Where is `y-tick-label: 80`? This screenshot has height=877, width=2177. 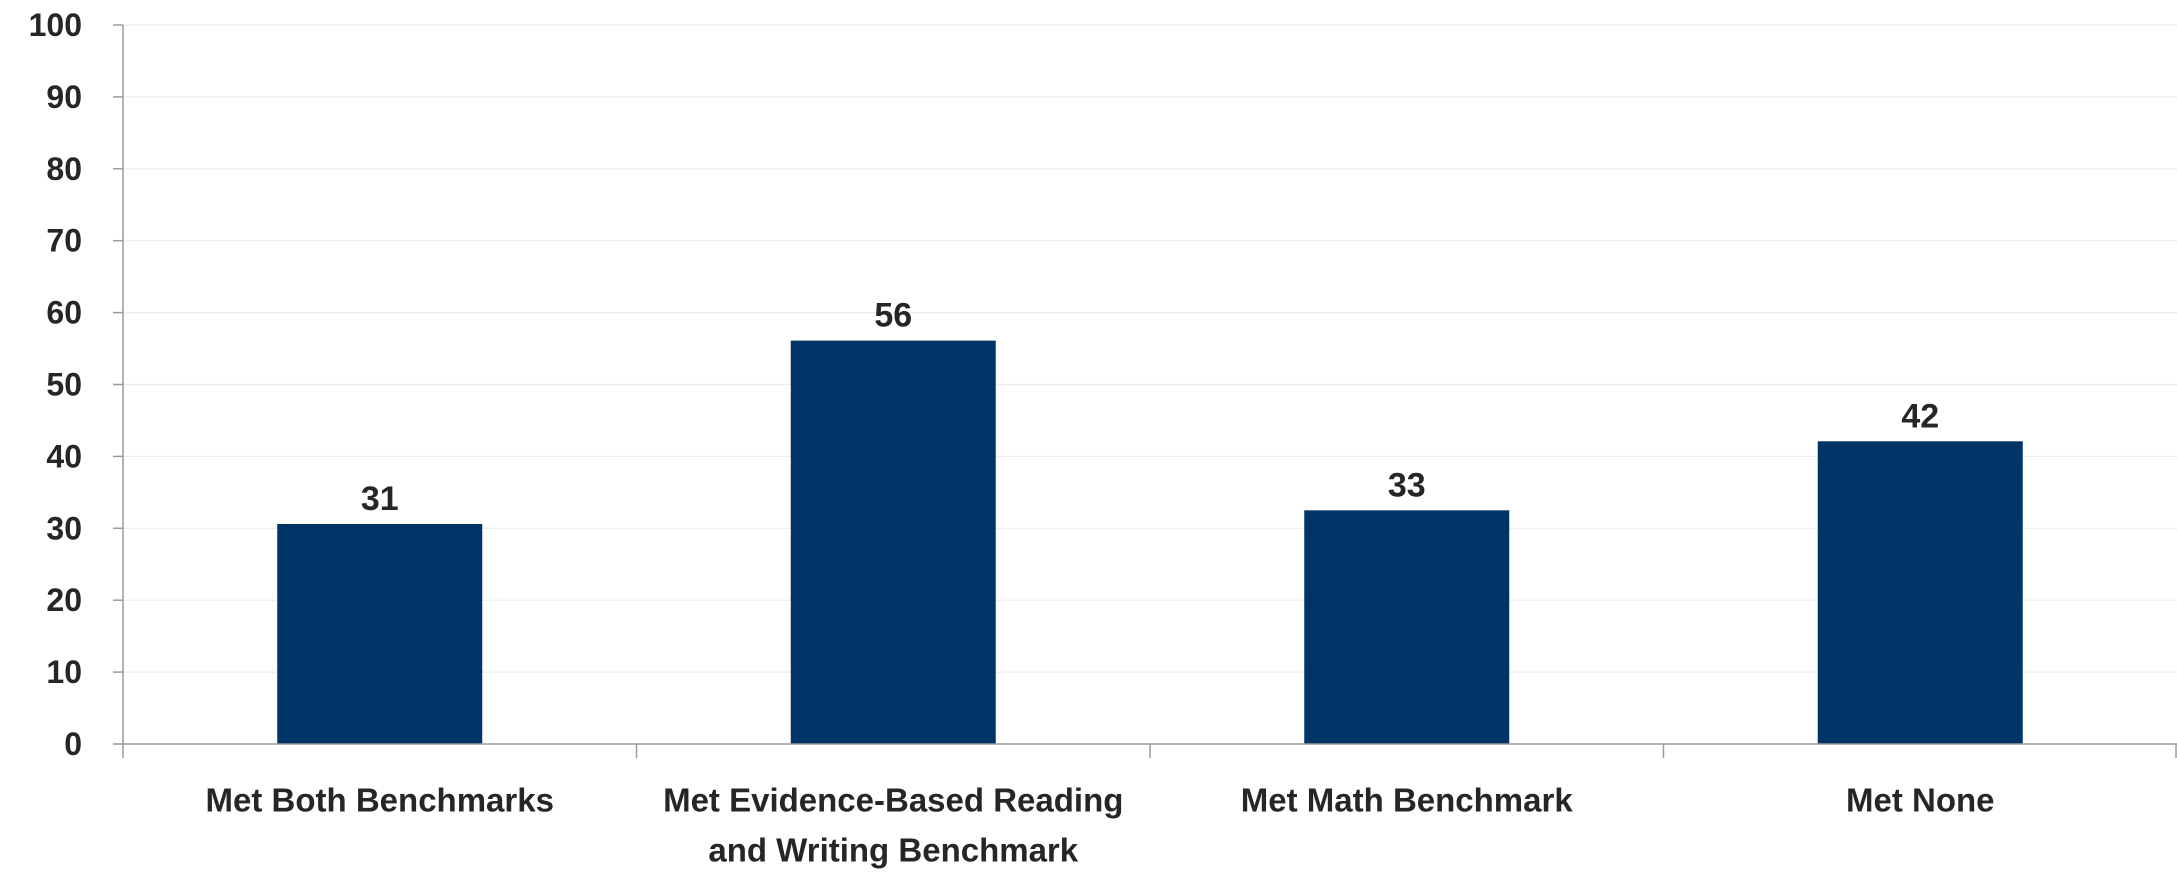 y-tick-label: 80 is located at coordinates (64, 169).